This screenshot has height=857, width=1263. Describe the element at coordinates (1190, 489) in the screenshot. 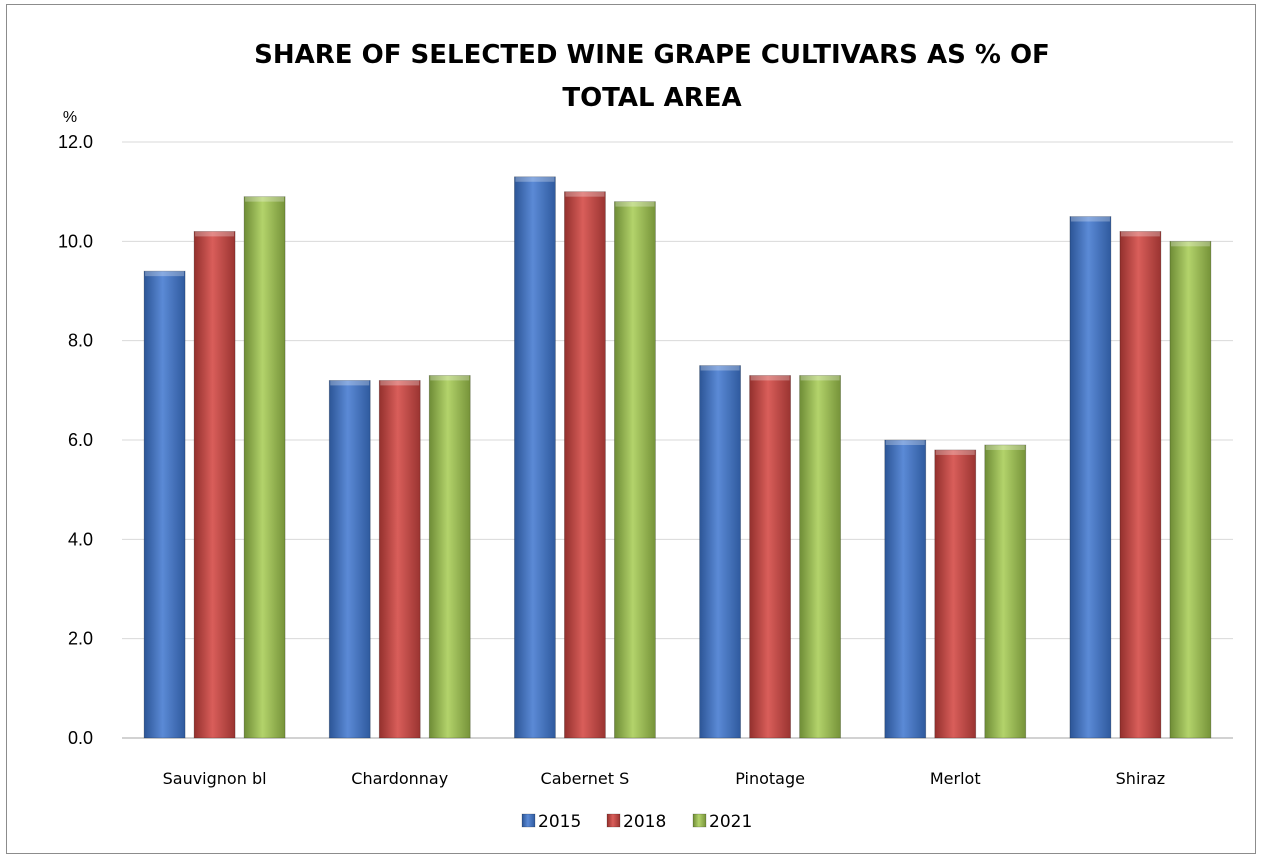

I see `bar-2021-shiraz` at that location.